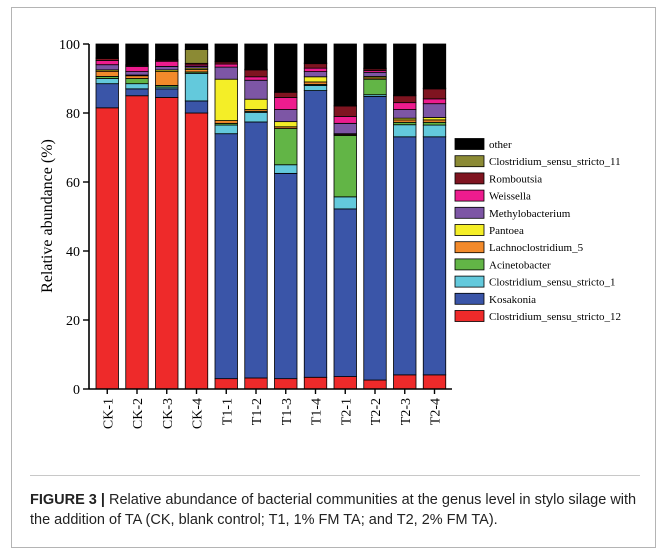 Image resolution: width=668 pixels, height=555 pixels. Describe the element at coordinates (552, 283) in the screenshot. I see `legend-label: Clostridium_sensu_stricto_1` at that location.